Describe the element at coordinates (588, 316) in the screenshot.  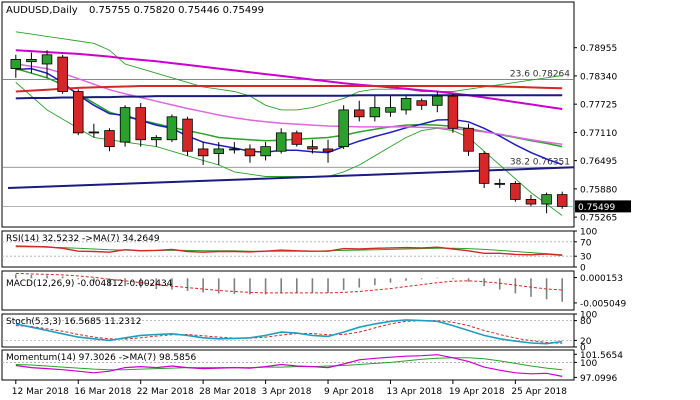
I see `stoch-y-tick-label-0: 100` at that location.